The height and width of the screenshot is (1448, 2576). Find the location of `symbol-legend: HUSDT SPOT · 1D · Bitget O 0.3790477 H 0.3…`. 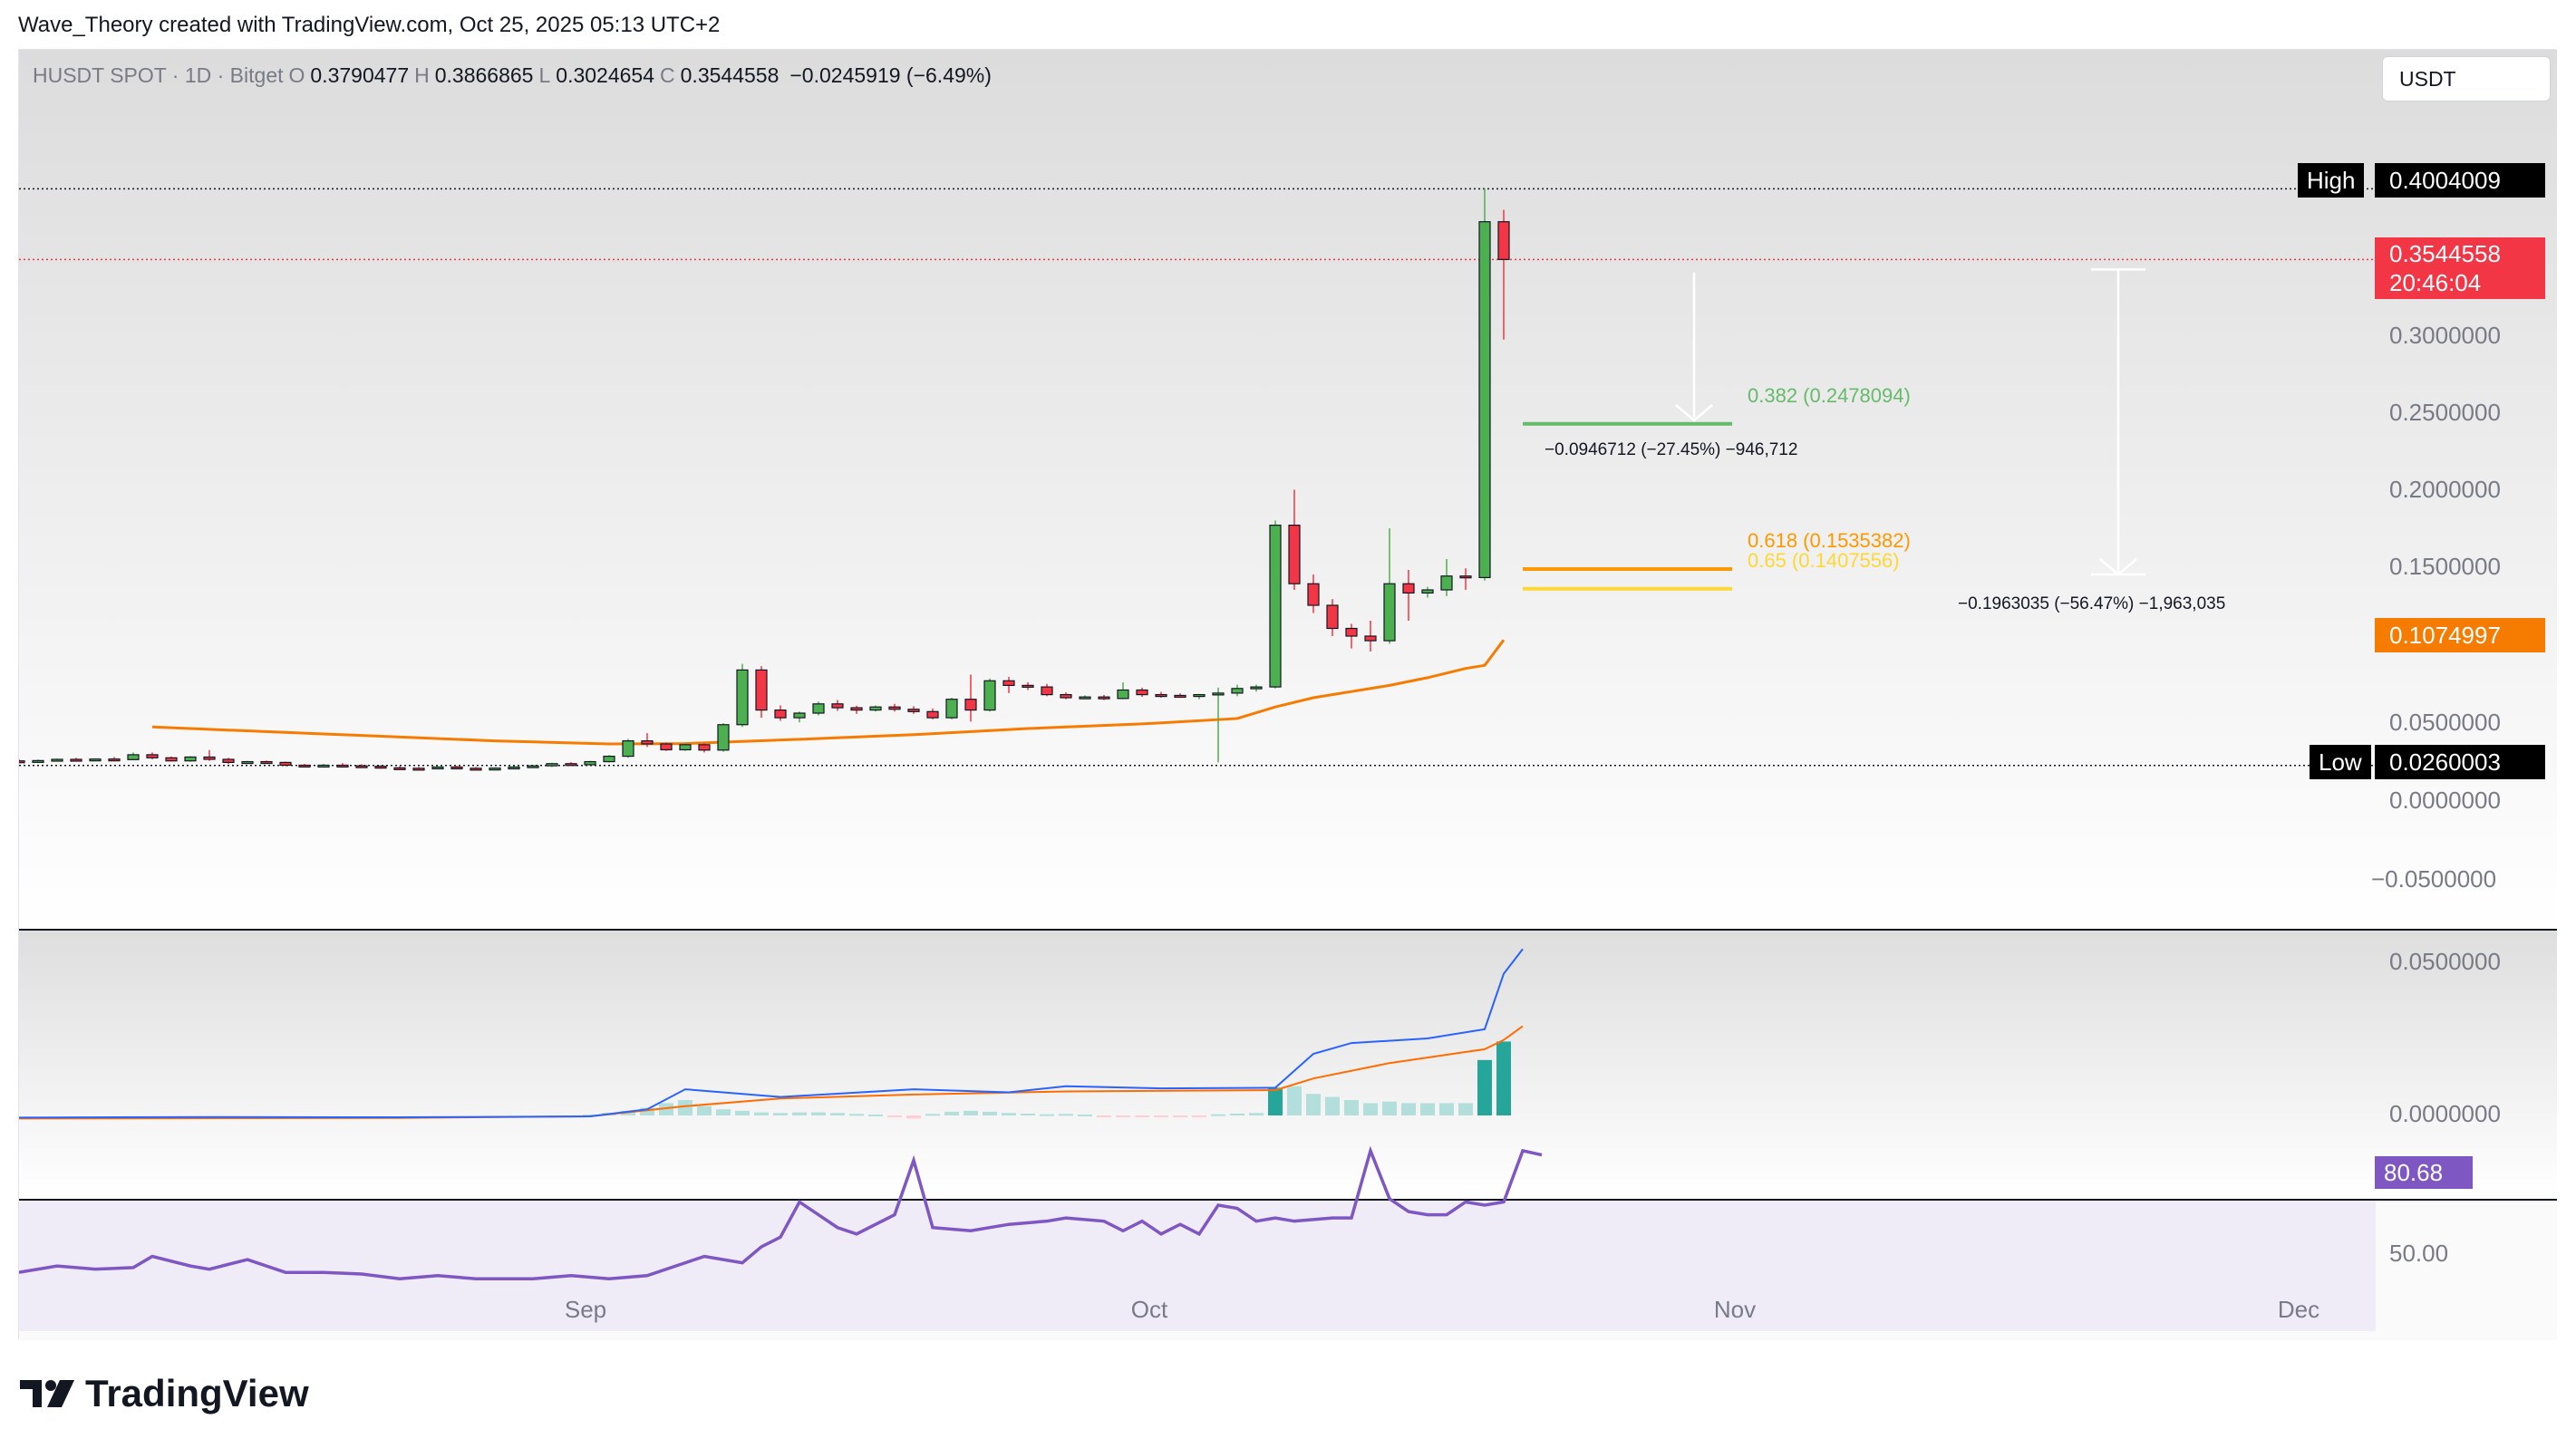

symbol-legend: HUSDT SPOT · 1D · Bitget O 0.3790477 H 0.3… is located at coordinates (512, 75).